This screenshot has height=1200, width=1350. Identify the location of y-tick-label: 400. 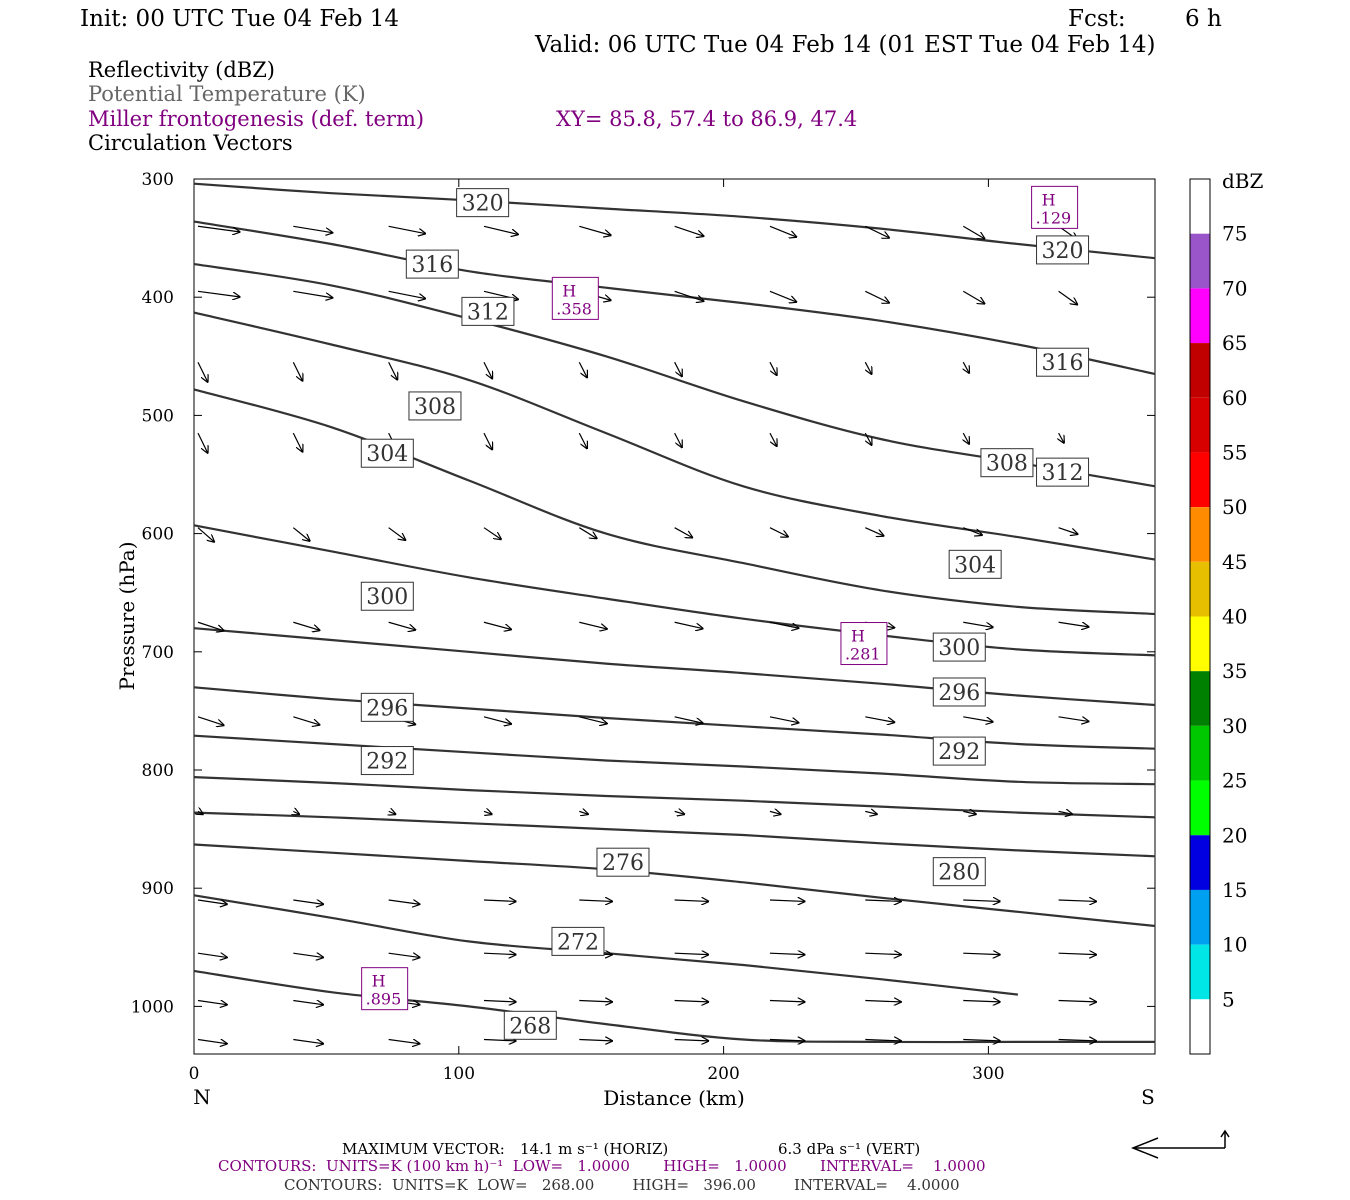
(158, 298).